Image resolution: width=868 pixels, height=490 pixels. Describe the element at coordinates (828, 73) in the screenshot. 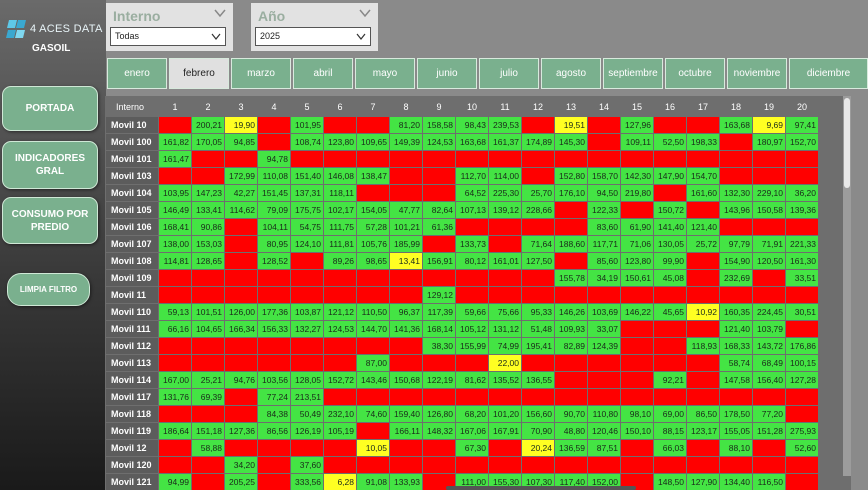

I see `month-button-diciembre: diciembre` at that location.